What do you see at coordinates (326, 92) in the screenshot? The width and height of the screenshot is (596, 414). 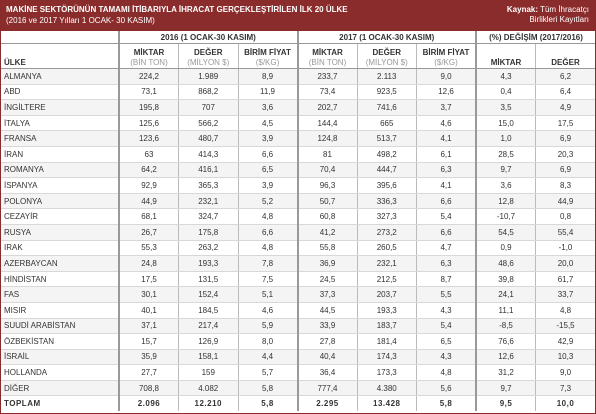 I see `value-cell: 73,4` at bounding box center [326, 92].